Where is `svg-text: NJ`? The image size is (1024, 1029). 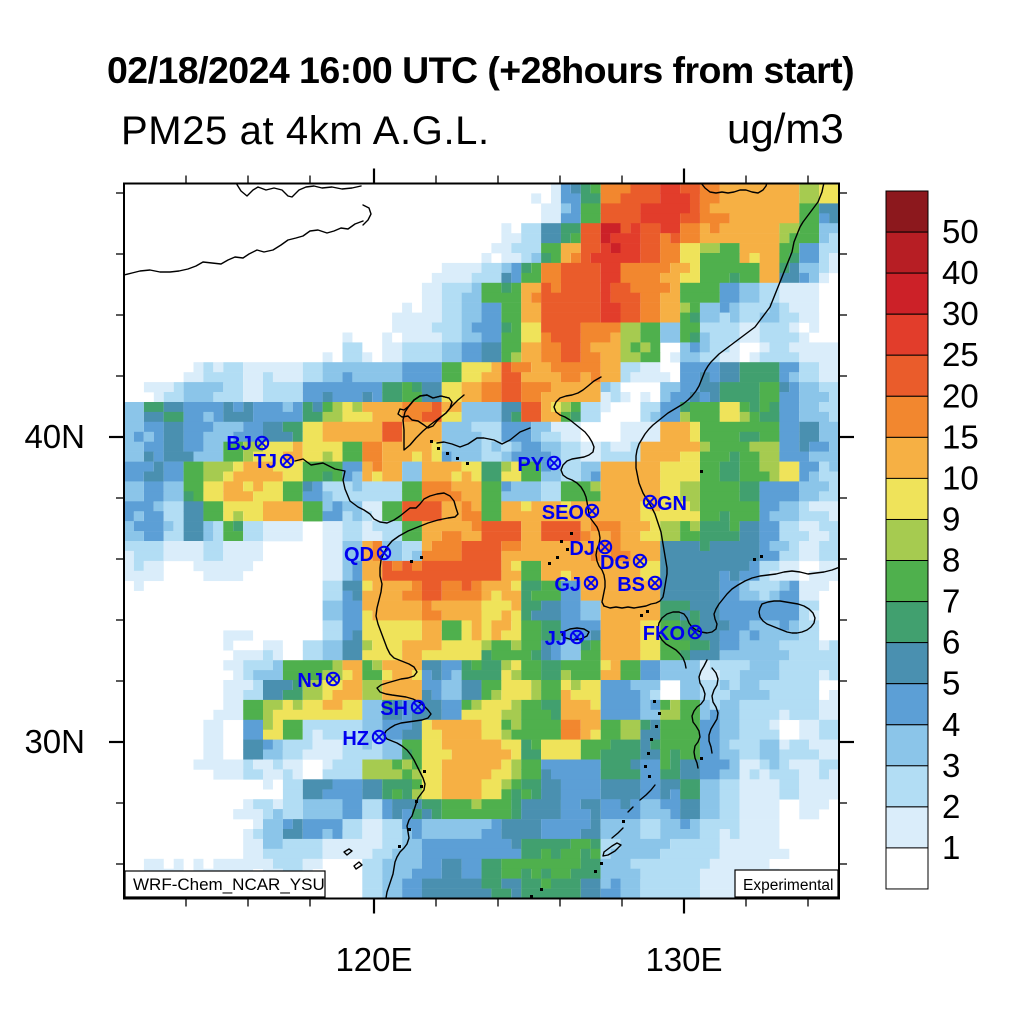
svg-text: NJ is located at coordinates (310, 681).